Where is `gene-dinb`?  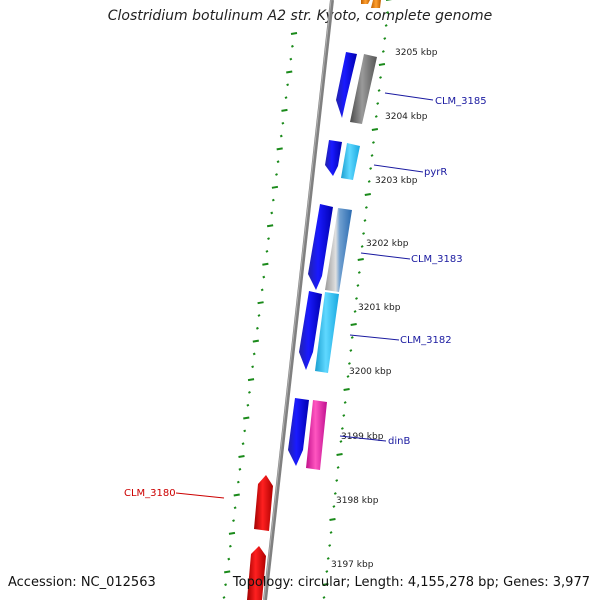
gene-dinb is located at coordinates (316, 435).